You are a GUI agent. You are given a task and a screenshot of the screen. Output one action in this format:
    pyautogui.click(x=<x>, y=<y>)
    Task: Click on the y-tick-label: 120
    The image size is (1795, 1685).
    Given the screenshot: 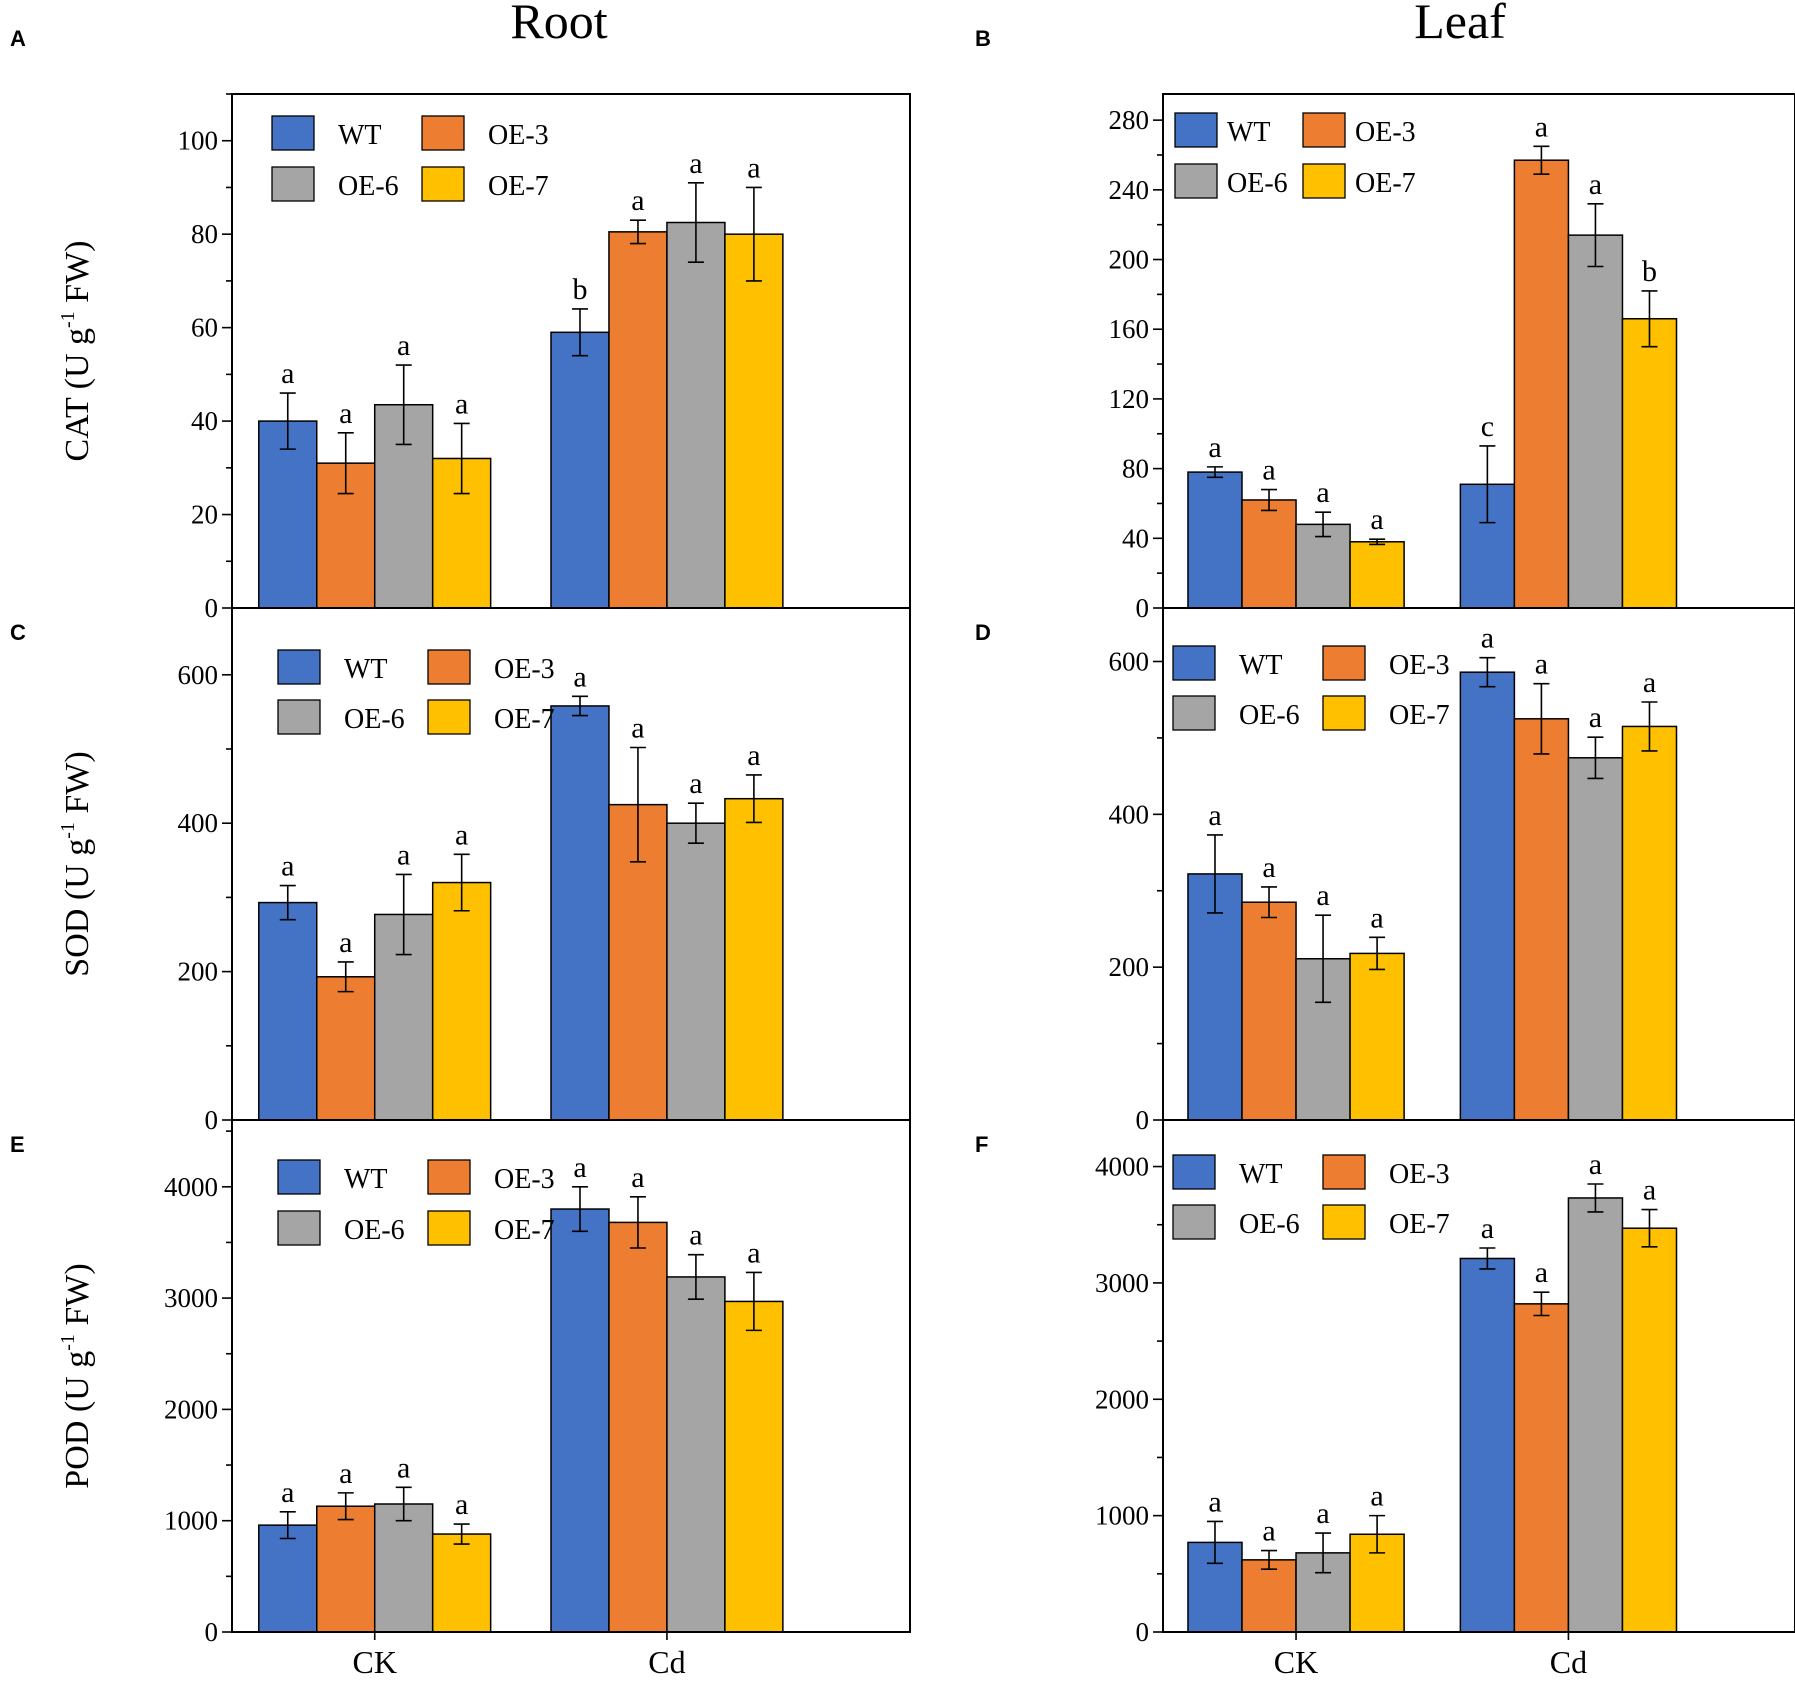 What is the action you would take?
    pyautogui.click(x=1129, y=399)
    